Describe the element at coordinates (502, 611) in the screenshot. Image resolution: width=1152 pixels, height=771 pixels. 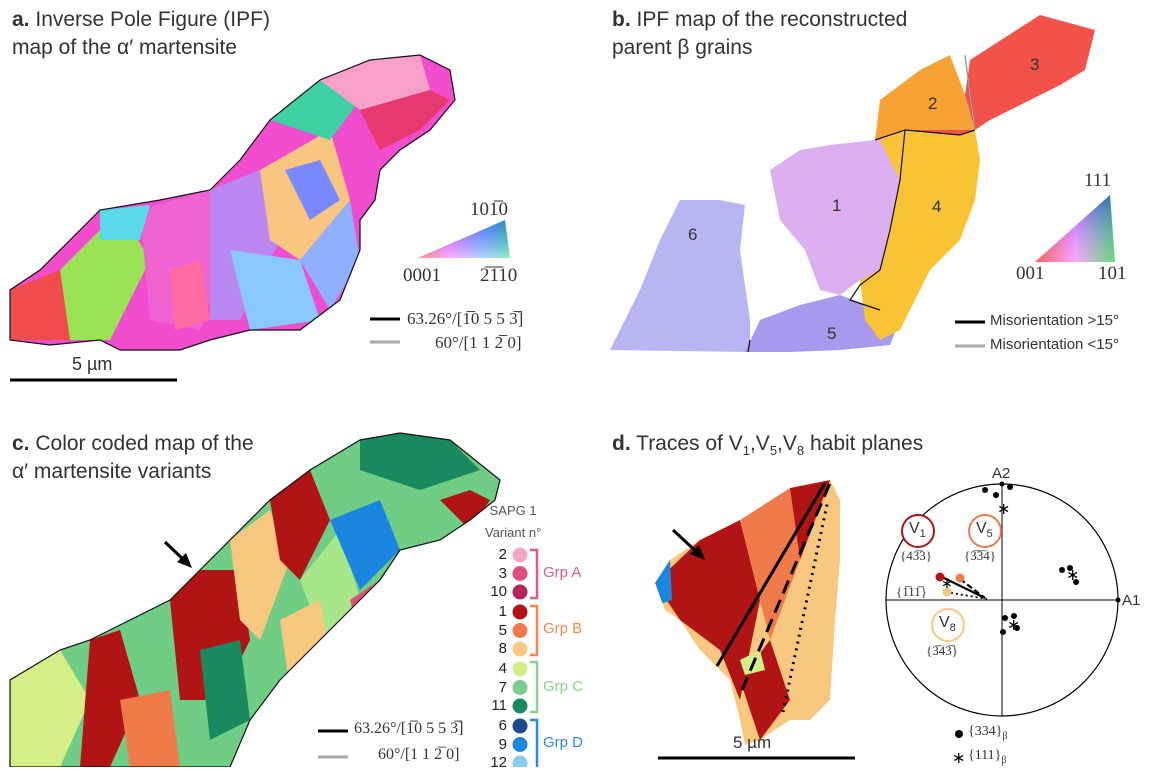
I see `variant-number-1: 1` at that location.